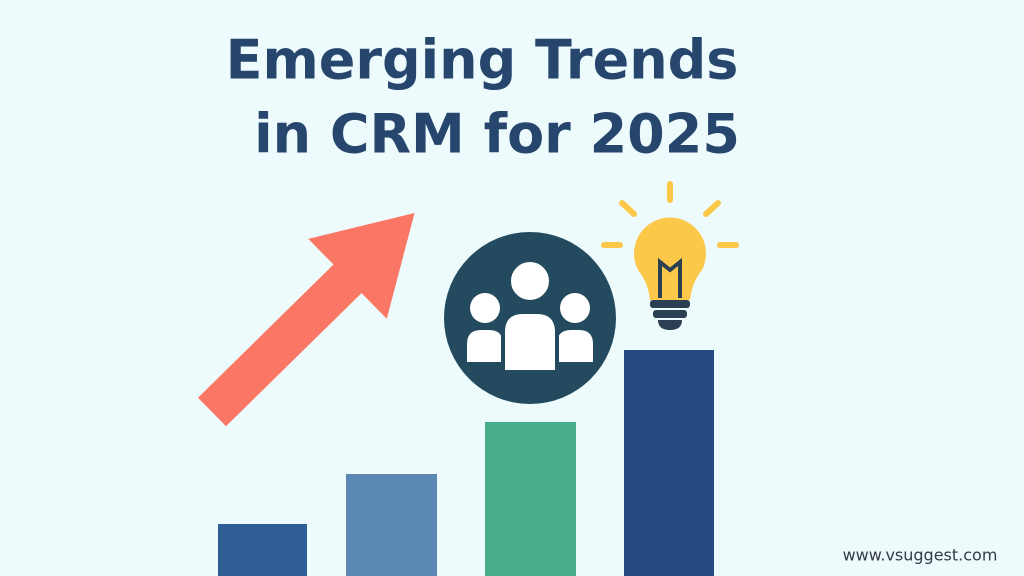  I want to click on bulb-glass, so click(669, 258).